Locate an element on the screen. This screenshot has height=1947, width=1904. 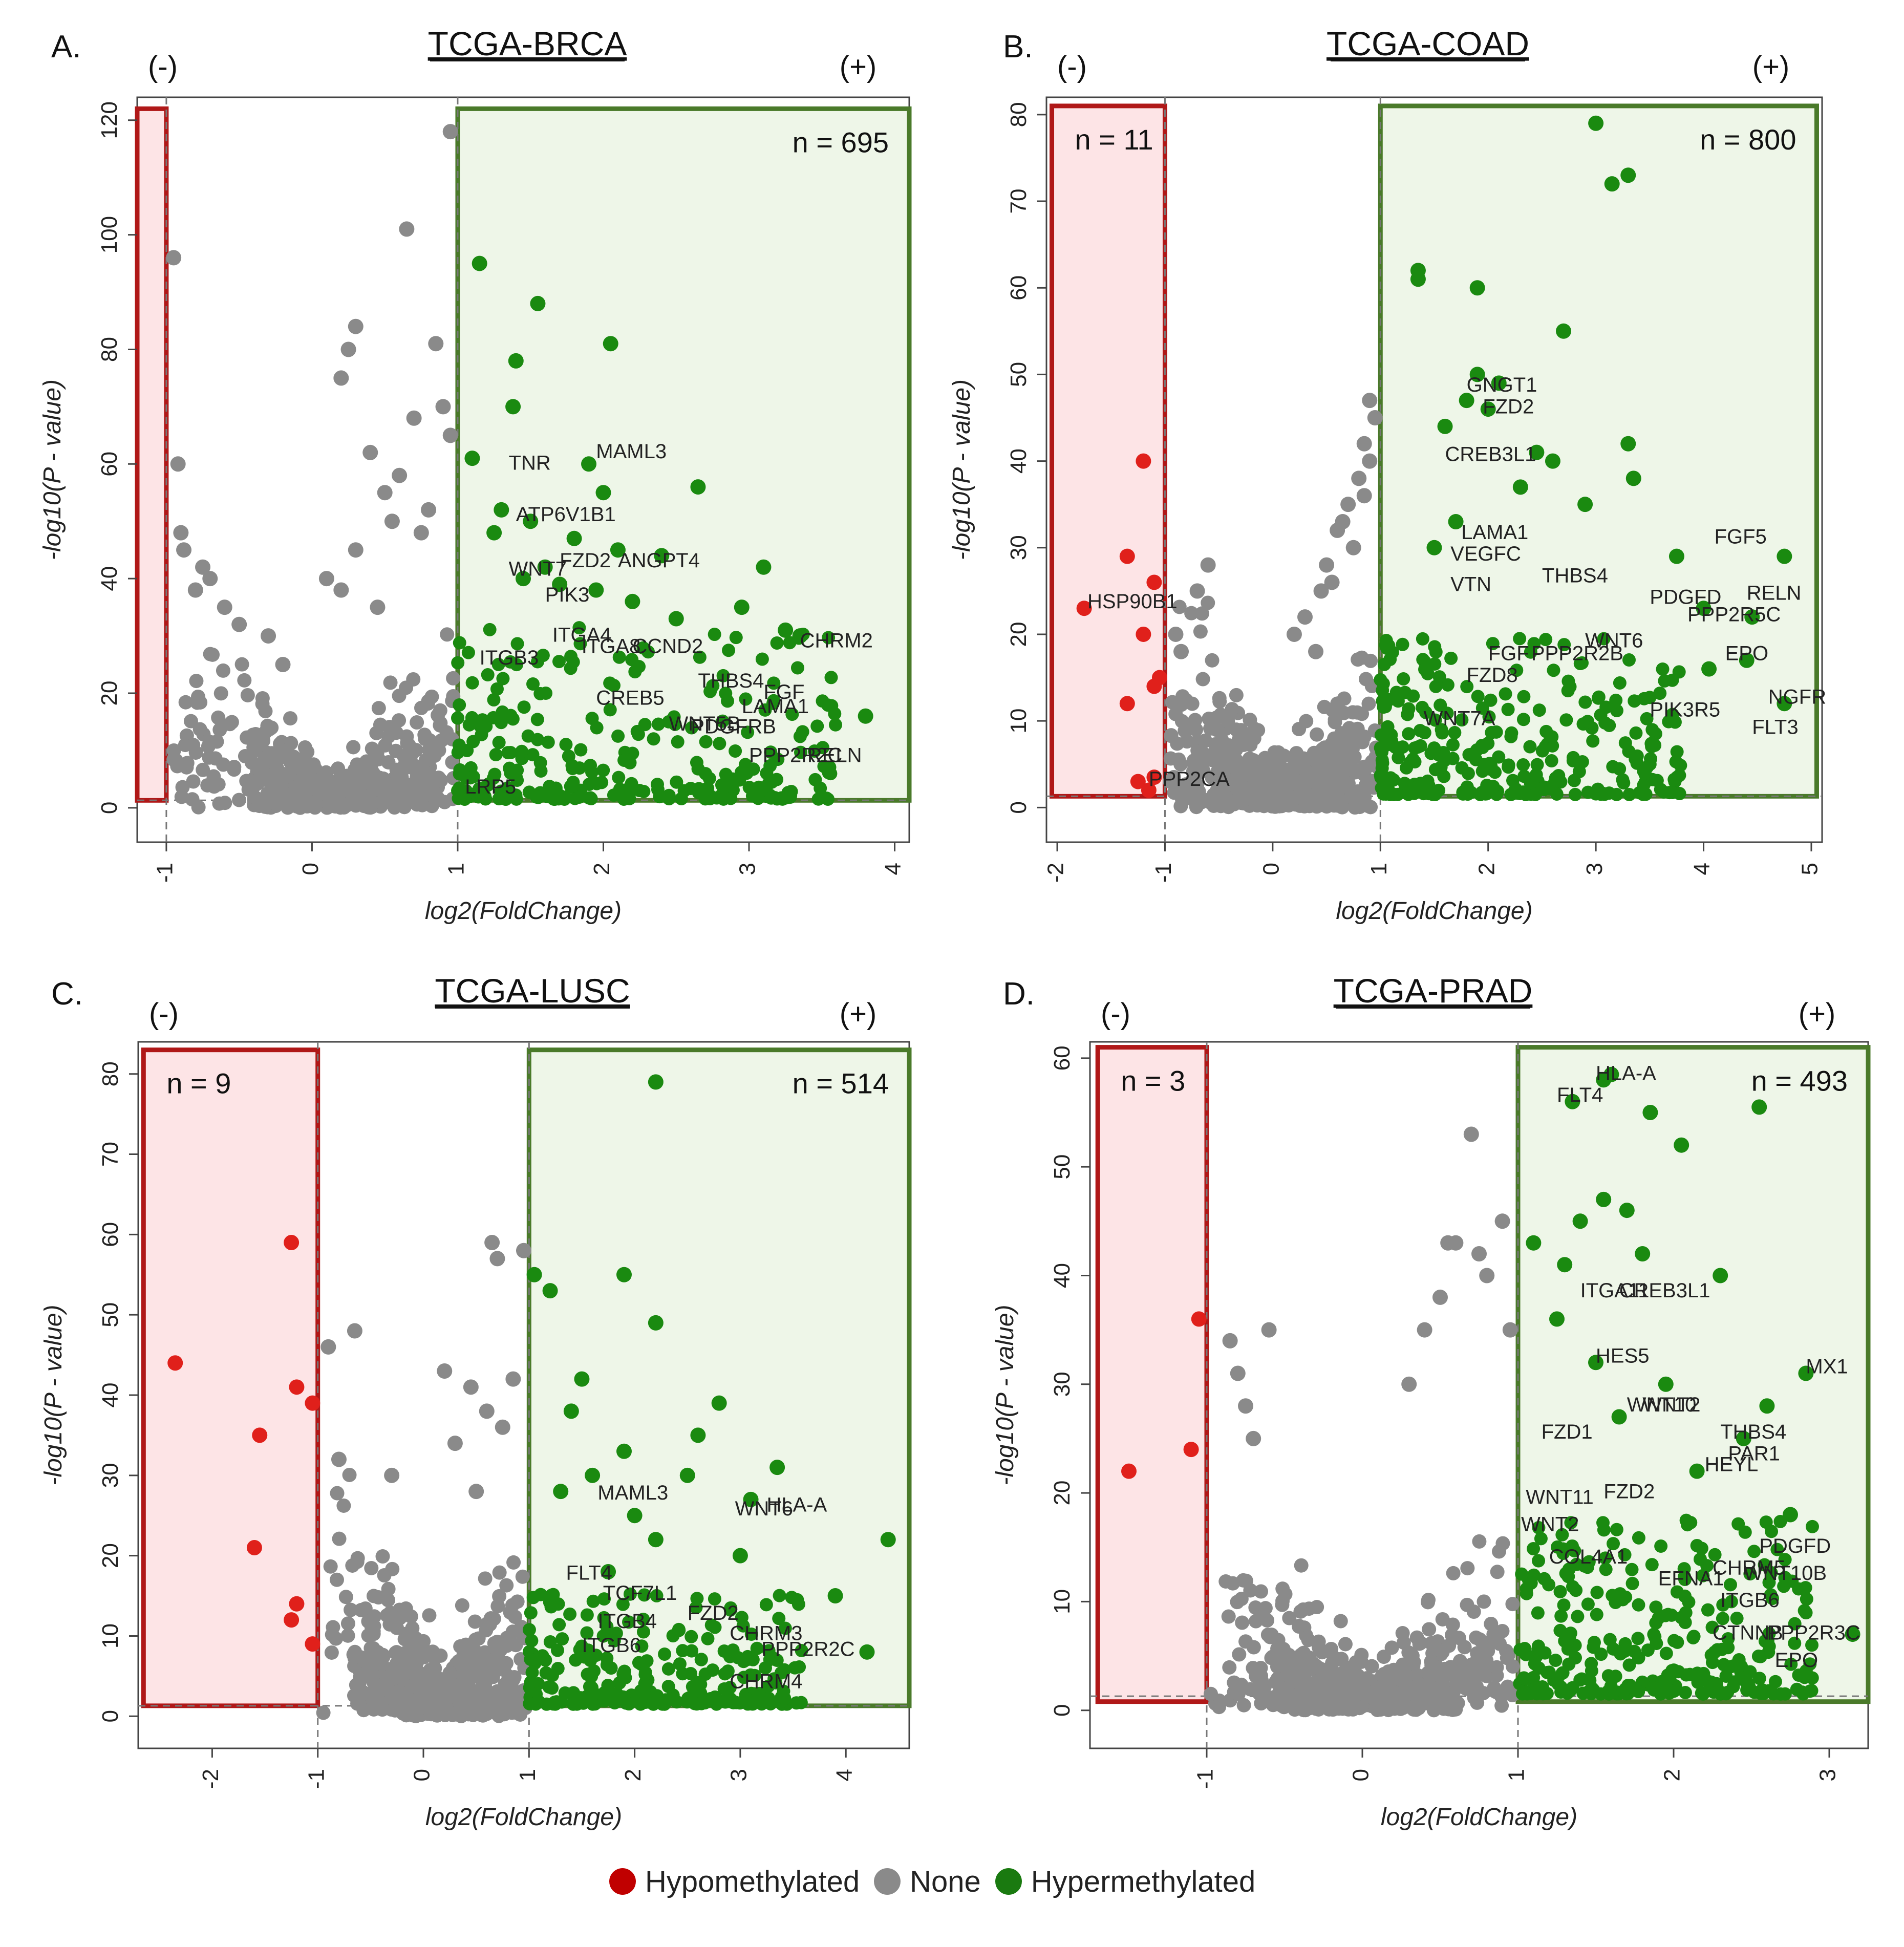
gene-annotation: ATP6V1B1 is located at coordinates (566, 514).